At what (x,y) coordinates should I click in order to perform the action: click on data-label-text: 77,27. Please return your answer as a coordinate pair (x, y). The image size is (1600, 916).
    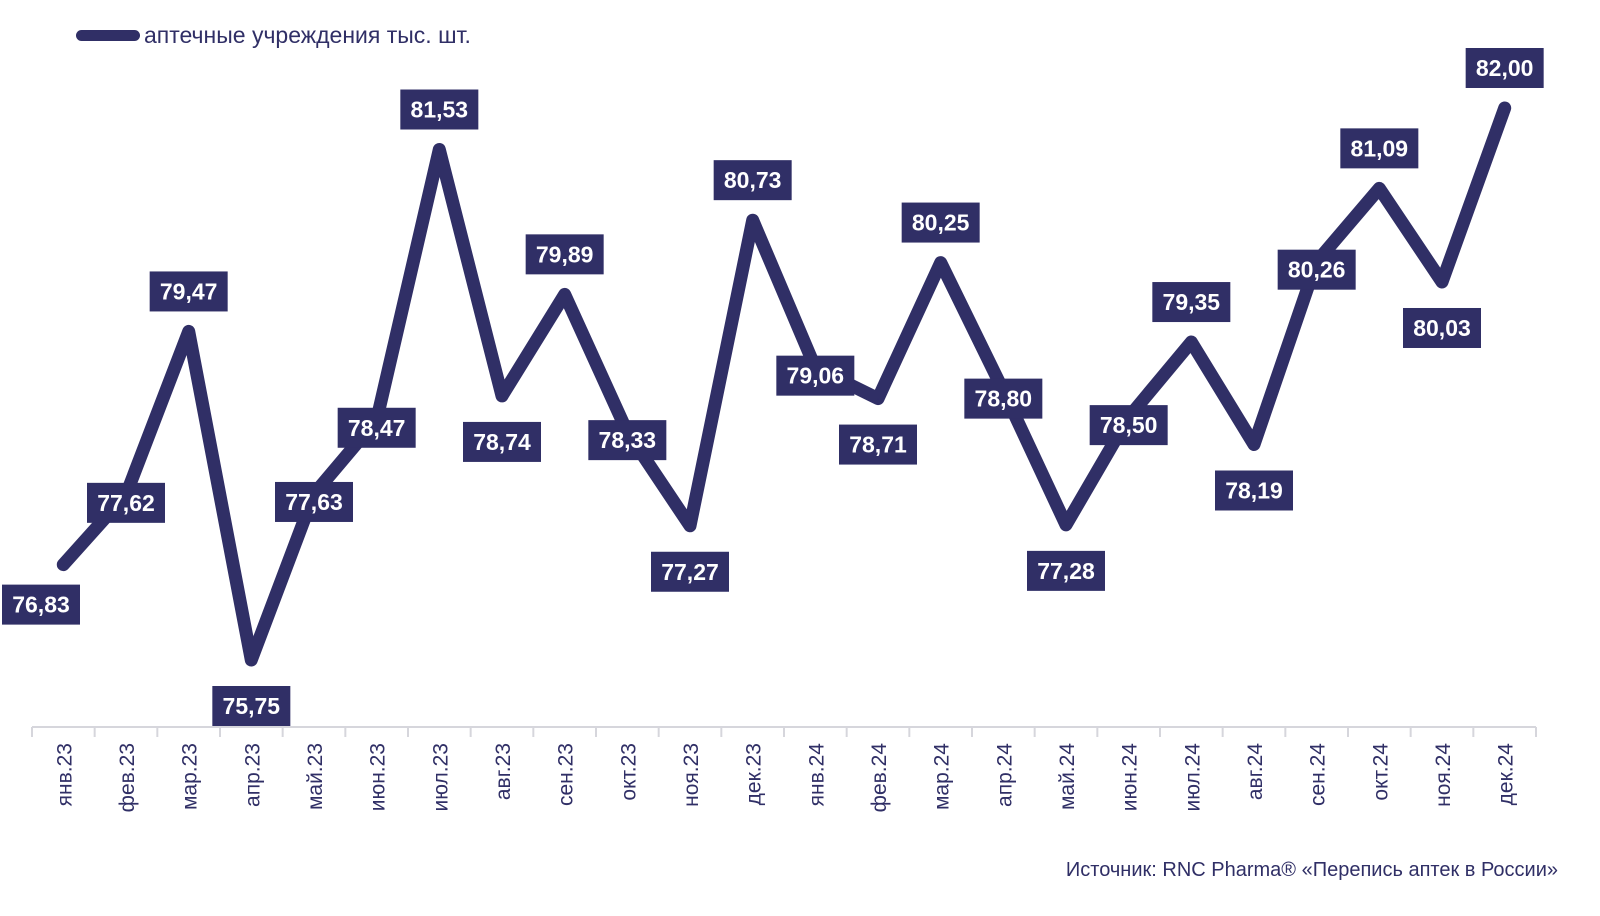
    Looking at the image, I should click on (690, 572).